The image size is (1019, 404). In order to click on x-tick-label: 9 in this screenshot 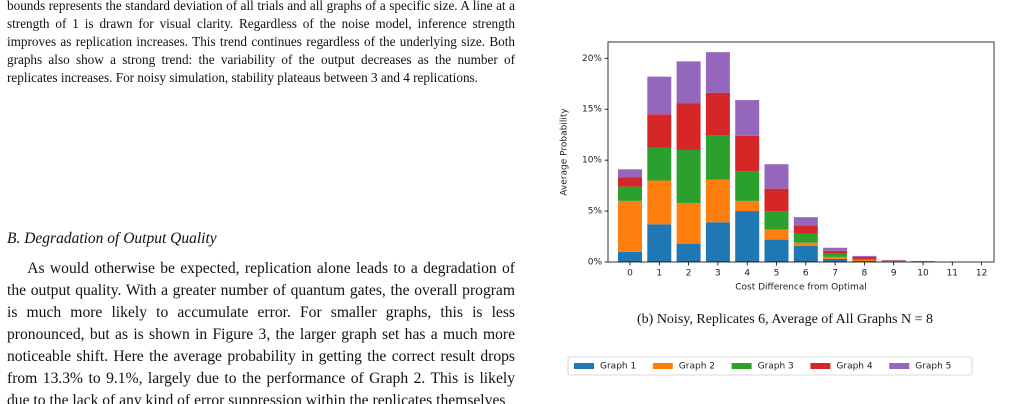, I will do `click(894, 274)`.